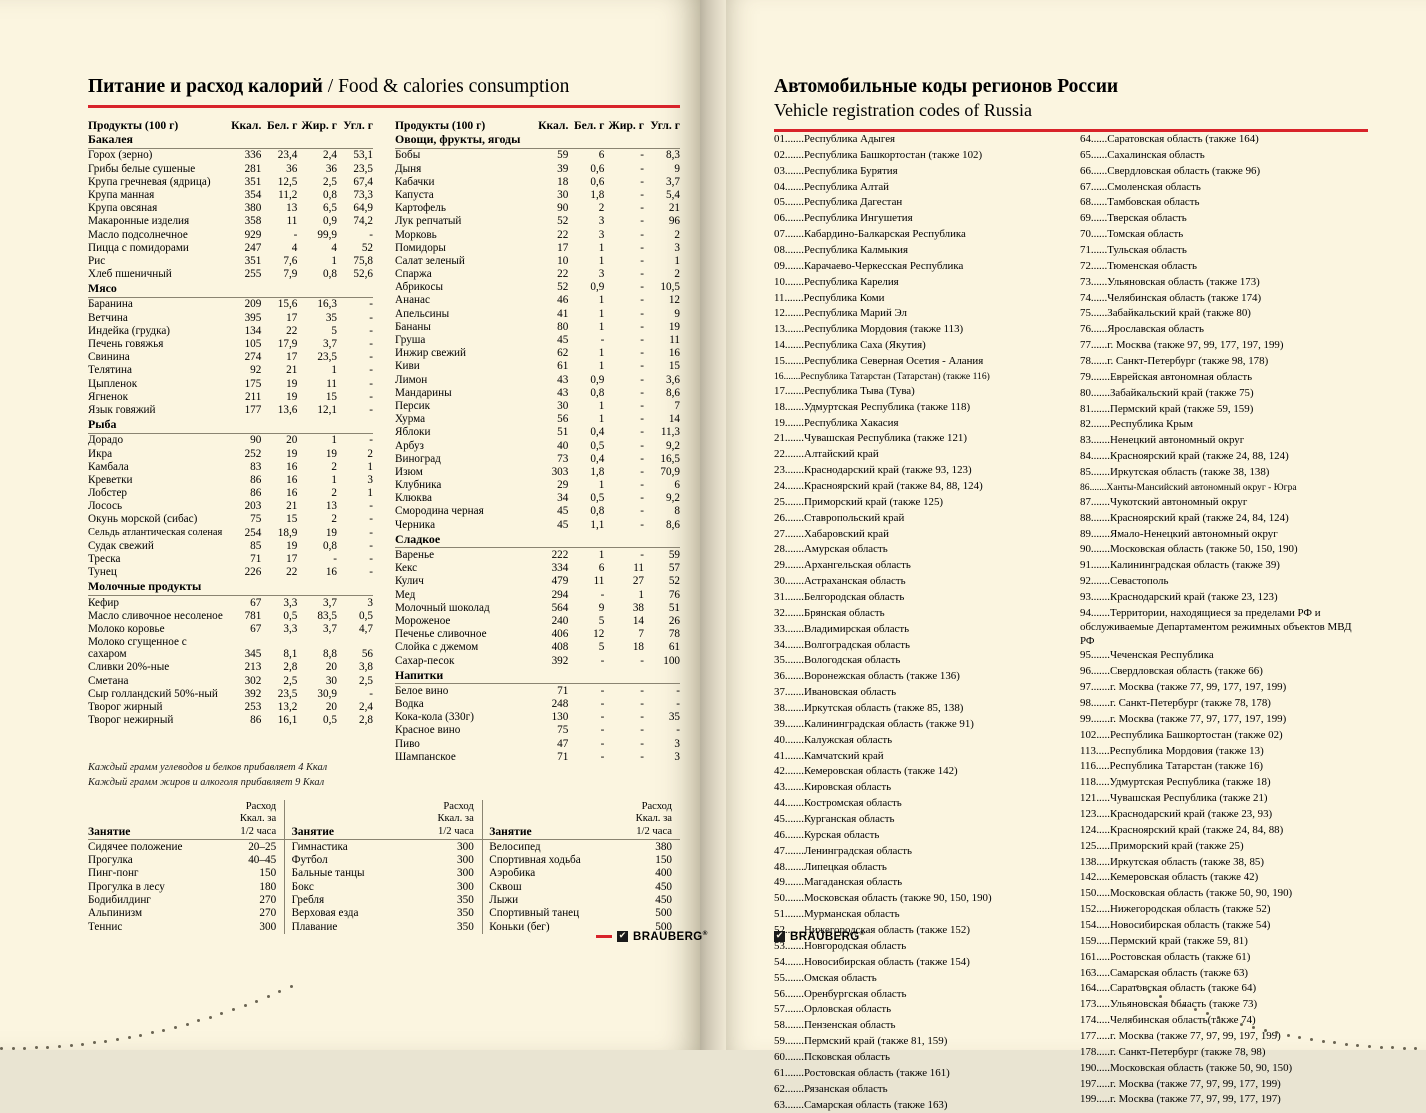 This screenshot has width=1426, height=1113. Describe the element at coordinates (97, 260) in the screenshot. I see `food-name: Рис` at that location.